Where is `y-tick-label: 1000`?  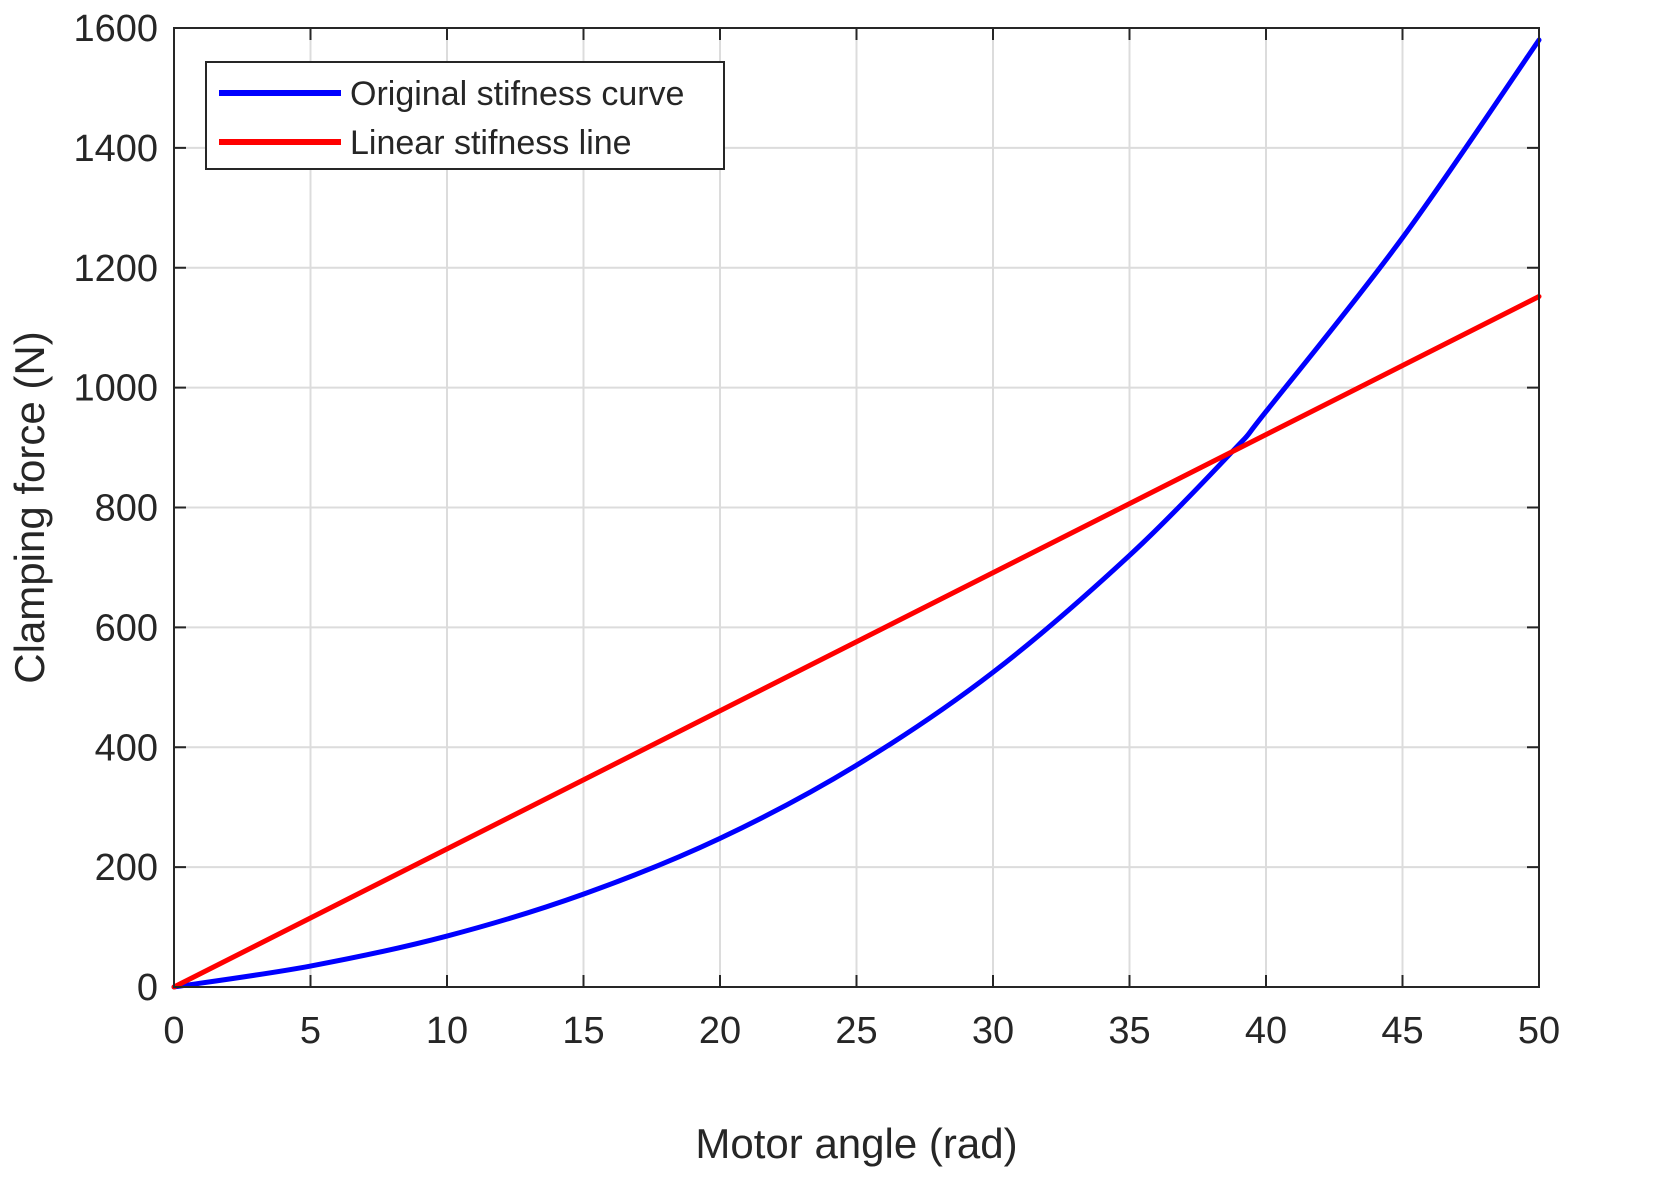 y-tick-label: 1000 is located at coordinates (115, 389).